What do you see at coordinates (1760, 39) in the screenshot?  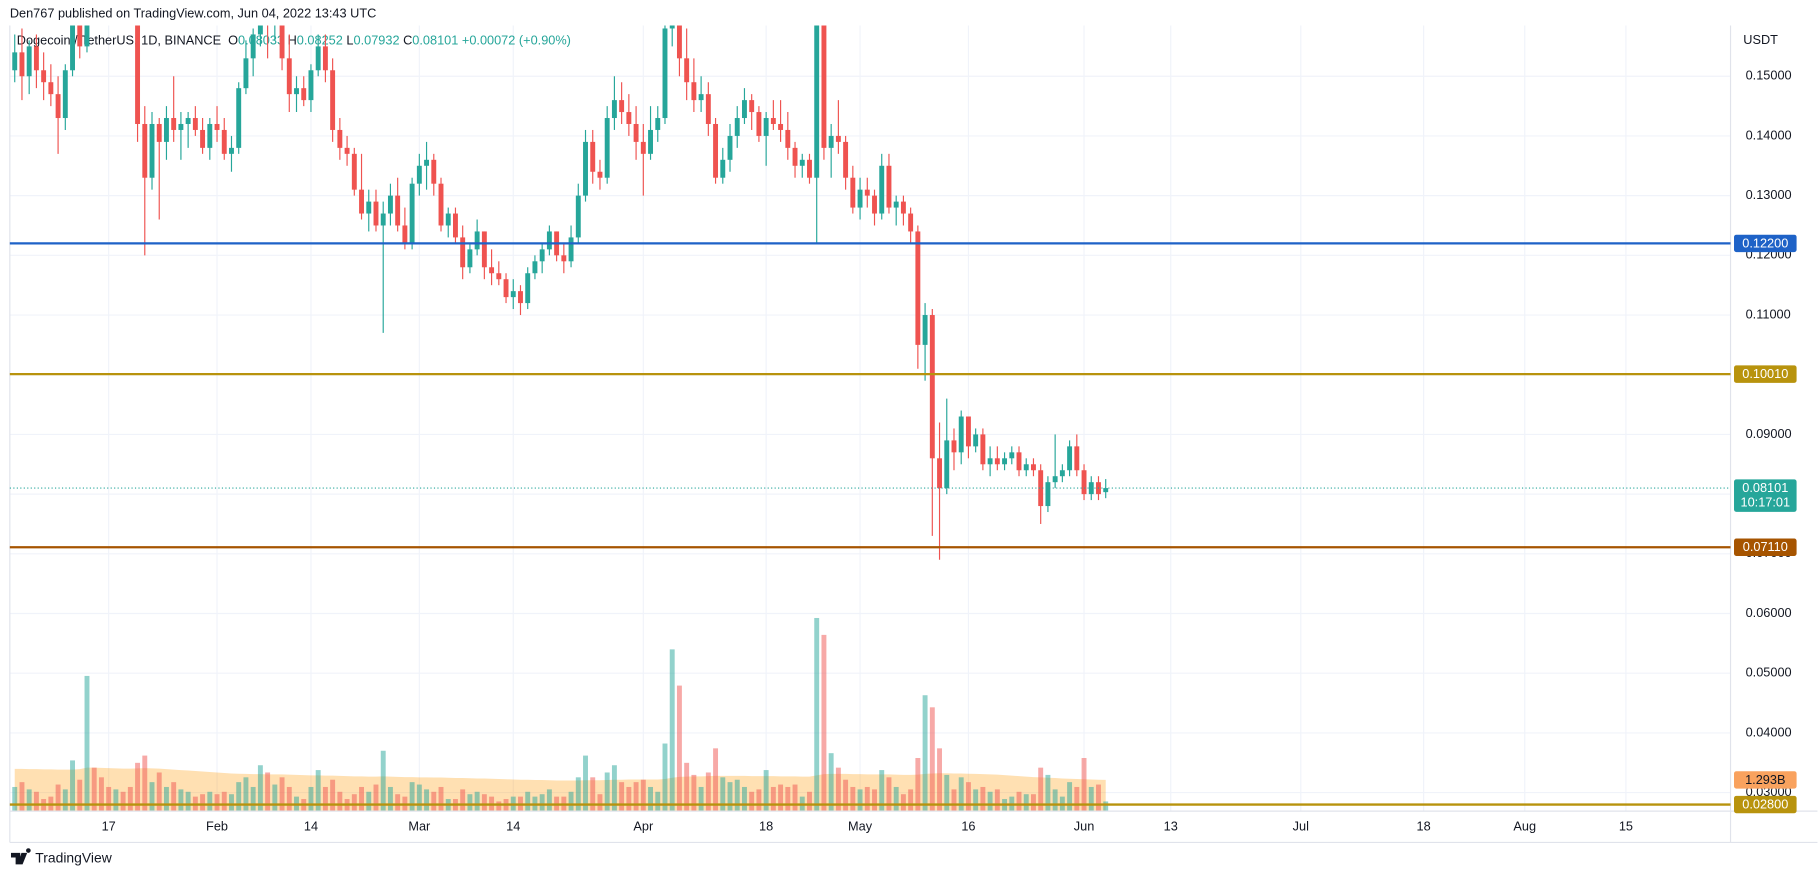 I see `axis-unit: USDT` at bounding box center [1760, 39].